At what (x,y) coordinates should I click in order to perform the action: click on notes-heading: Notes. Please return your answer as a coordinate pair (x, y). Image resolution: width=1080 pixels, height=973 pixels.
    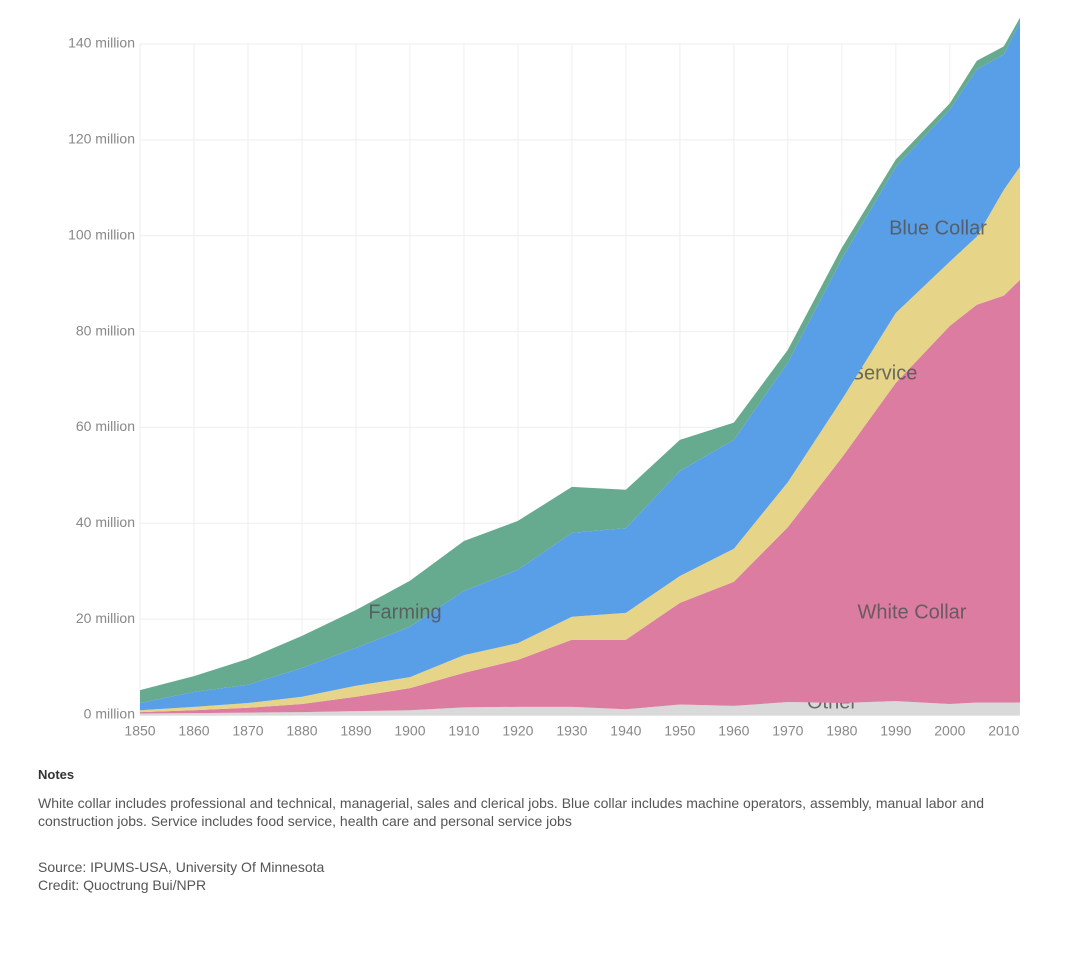
    Looking at the image, I should click on (56, 774).